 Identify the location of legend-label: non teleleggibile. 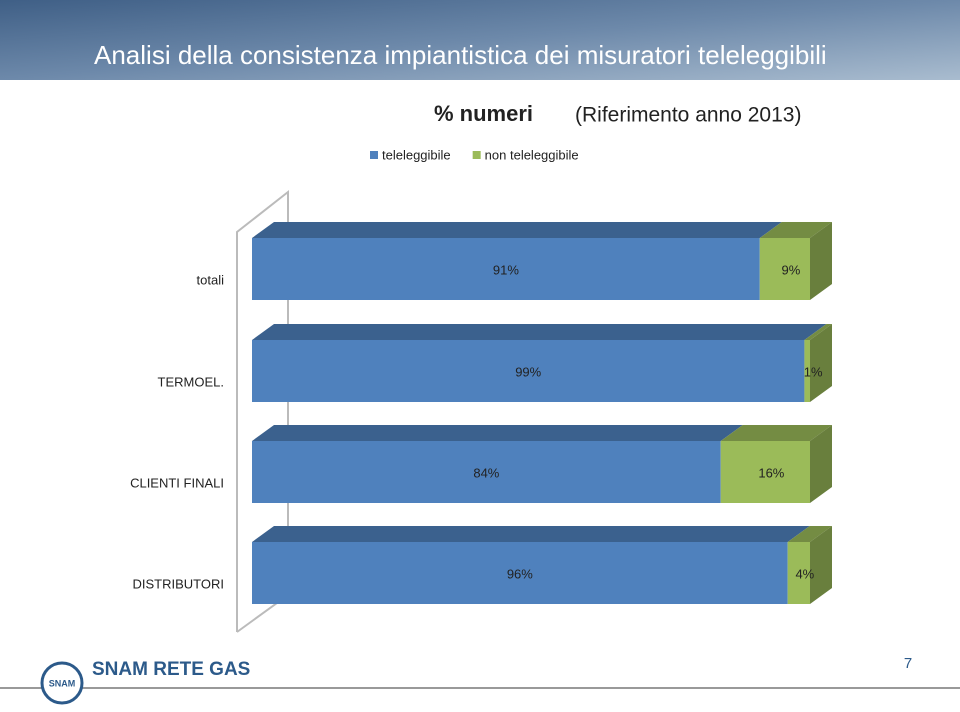
(532, 154).